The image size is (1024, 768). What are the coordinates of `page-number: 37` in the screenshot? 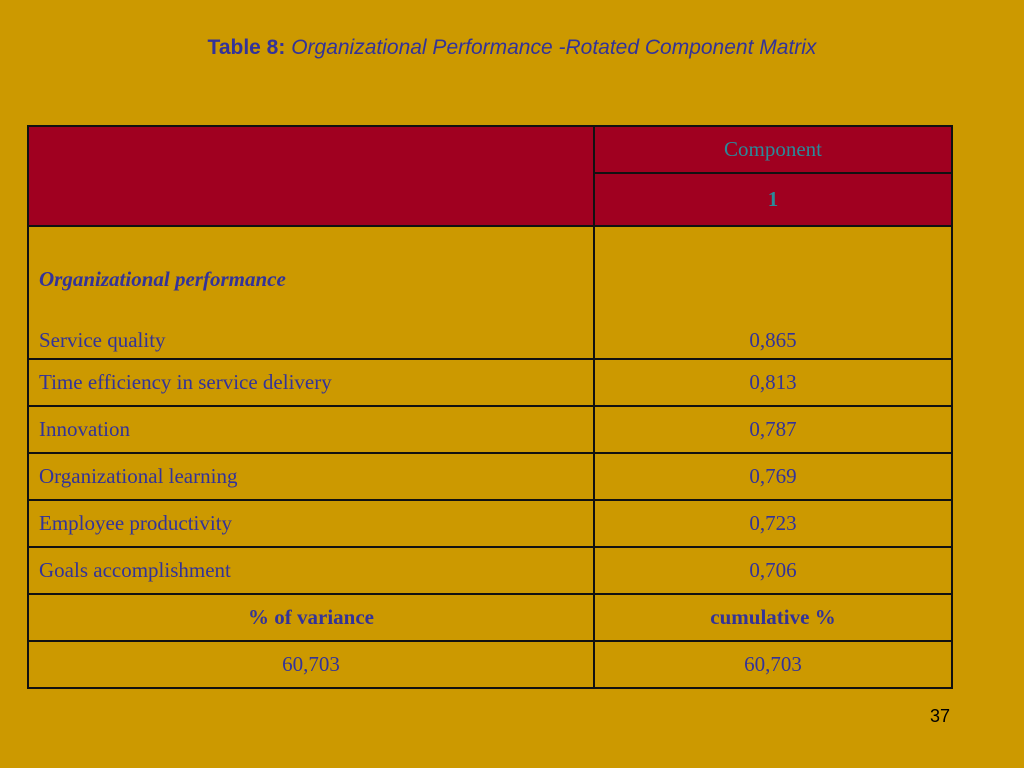 It's located at (940, 716).